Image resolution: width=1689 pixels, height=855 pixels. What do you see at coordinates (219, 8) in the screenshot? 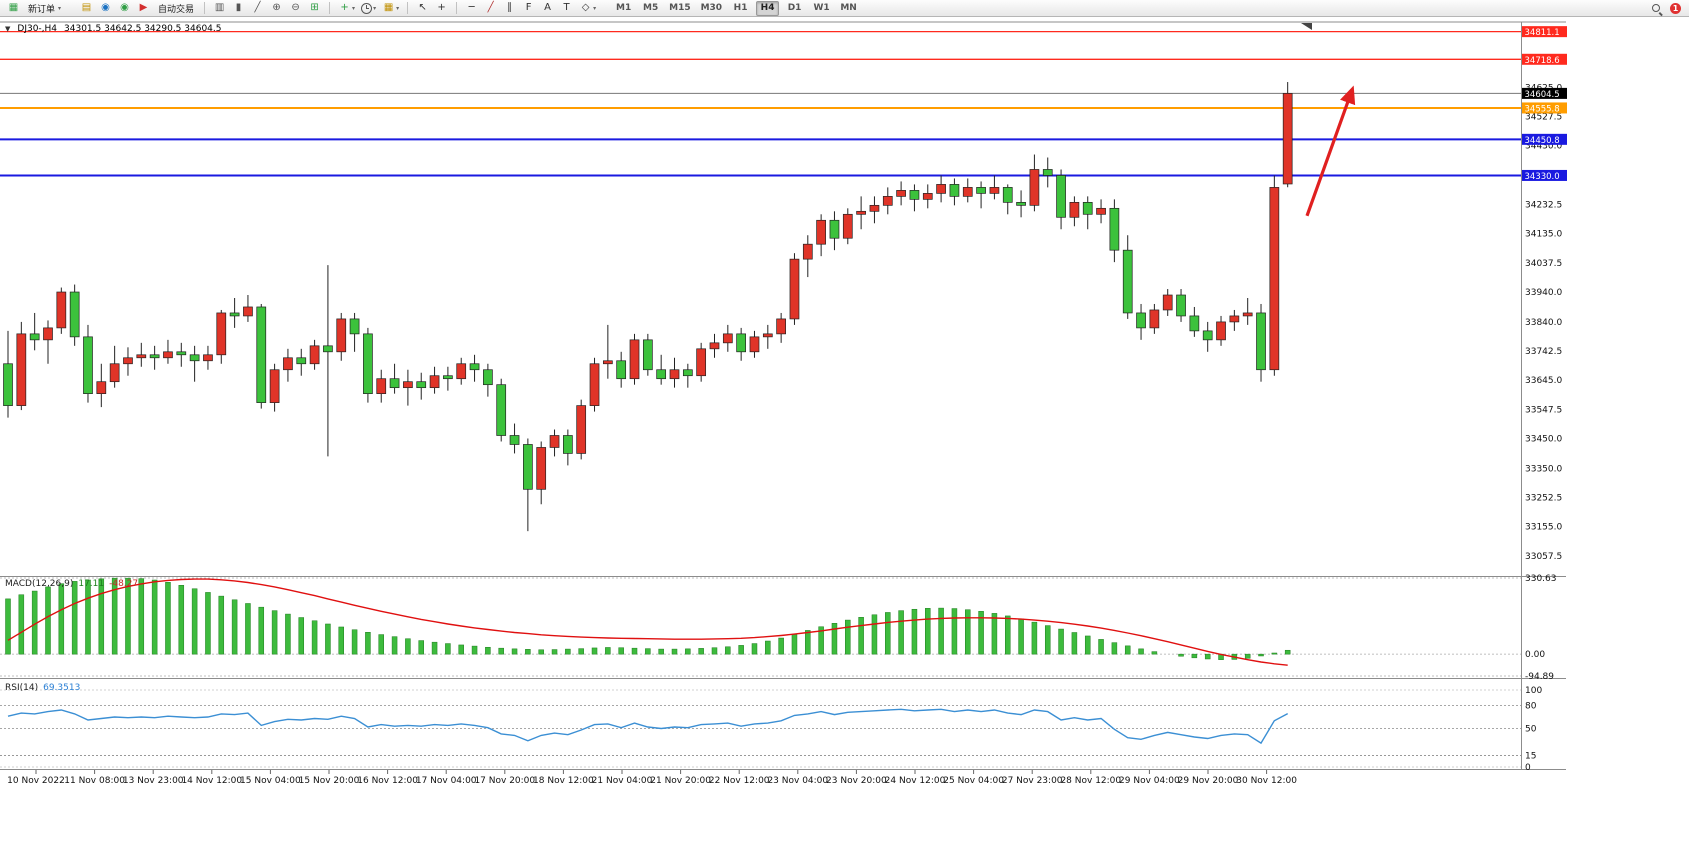
I see `bar-chart-icon: ▥` at bounding box center [219, 8].